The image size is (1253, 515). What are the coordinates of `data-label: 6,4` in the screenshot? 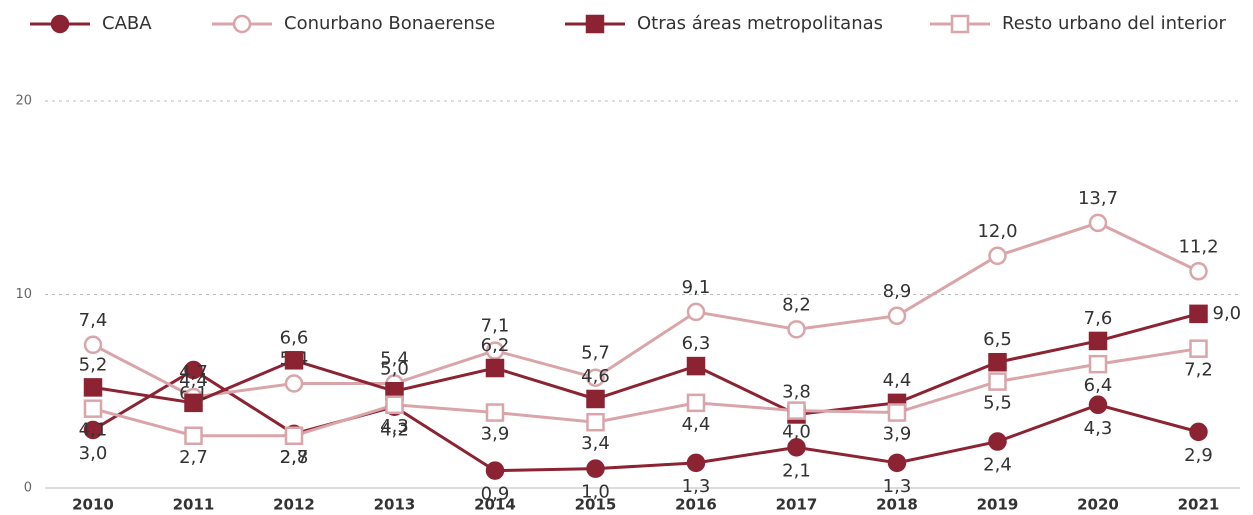 It's located at (1098, 385).